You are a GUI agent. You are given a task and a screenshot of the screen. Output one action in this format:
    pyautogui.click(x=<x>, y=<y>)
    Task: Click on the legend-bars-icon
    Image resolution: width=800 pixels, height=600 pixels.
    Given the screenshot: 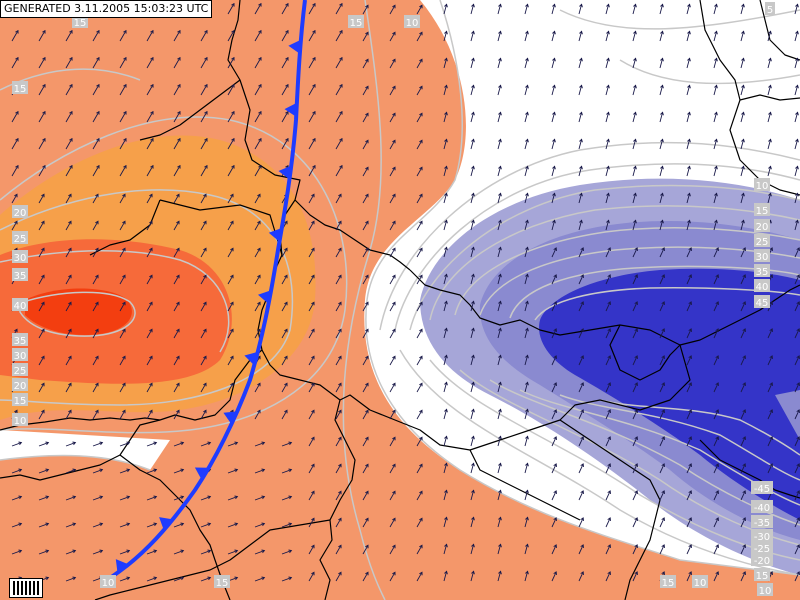 What is the action you would take?
    pyautogui.click(x=26, y=588)
    